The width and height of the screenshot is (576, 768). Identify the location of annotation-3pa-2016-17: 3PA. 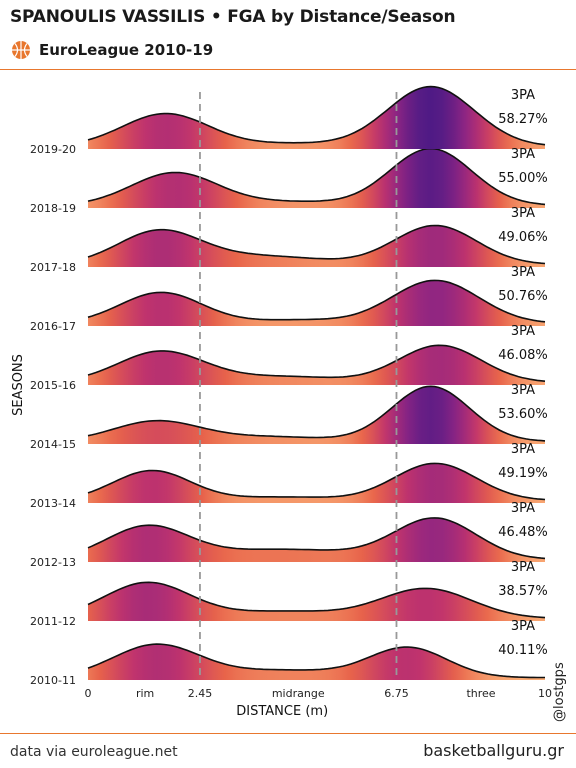
(523, 272).